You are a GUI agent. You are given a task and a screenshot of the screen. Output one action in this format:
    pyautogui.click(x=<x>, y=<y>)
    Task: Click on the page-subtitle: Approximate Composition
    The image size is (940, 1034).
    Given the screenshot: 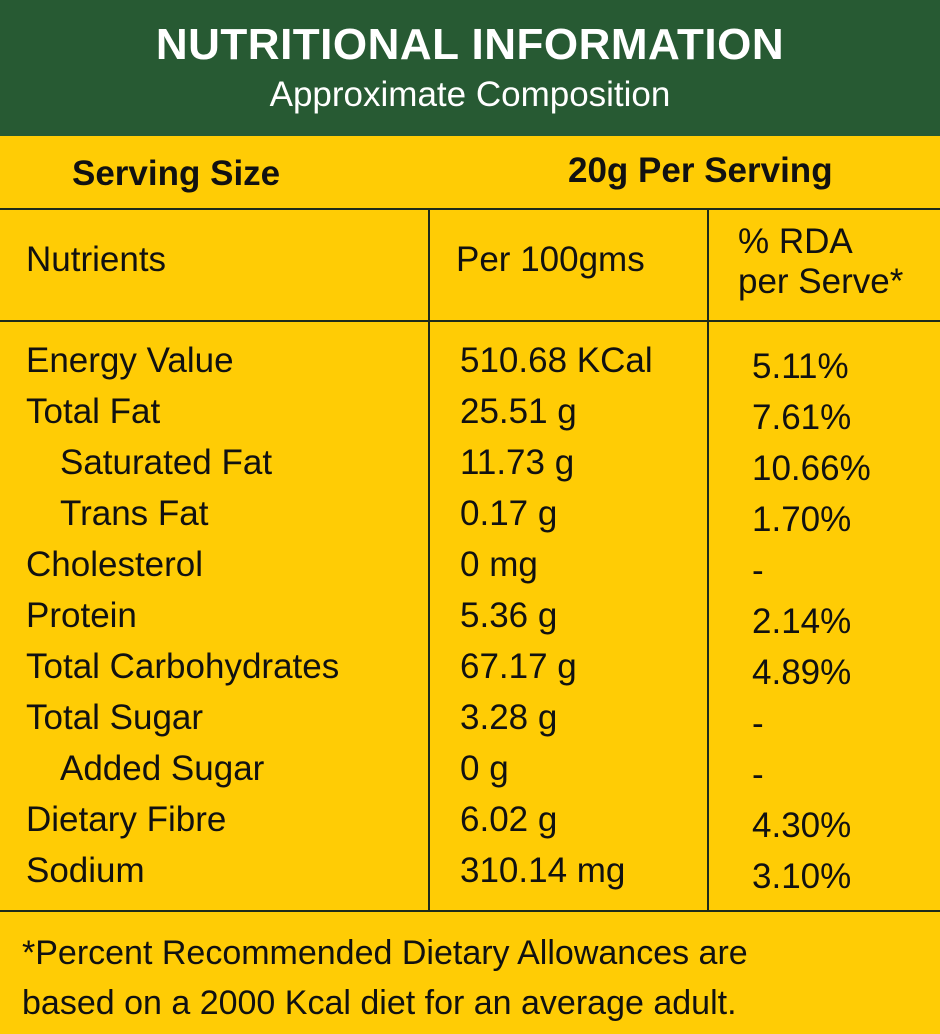 What is the action you would take?
    pyautogui.click(x=470, y=94)
    